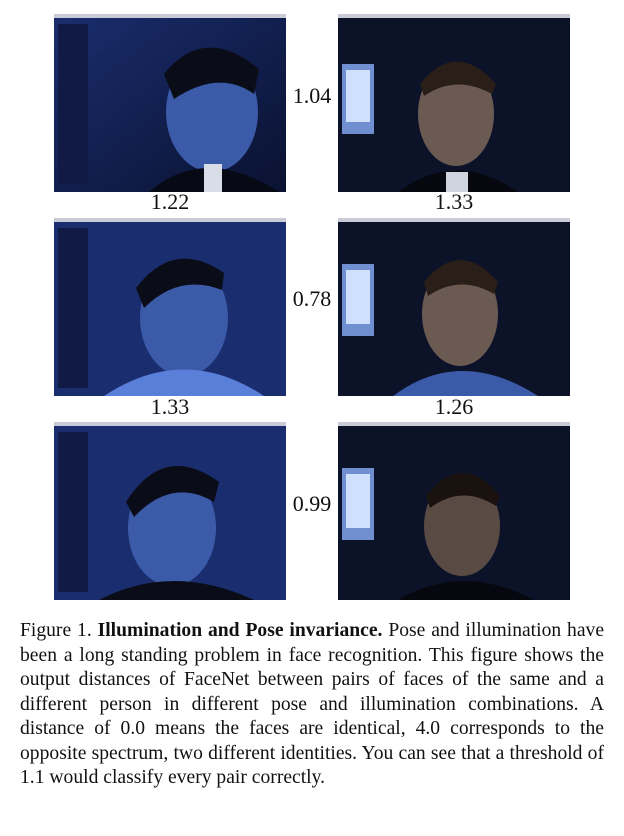  I want to click on face-photo-person-c-profile-blue-light, so click(170, 511).